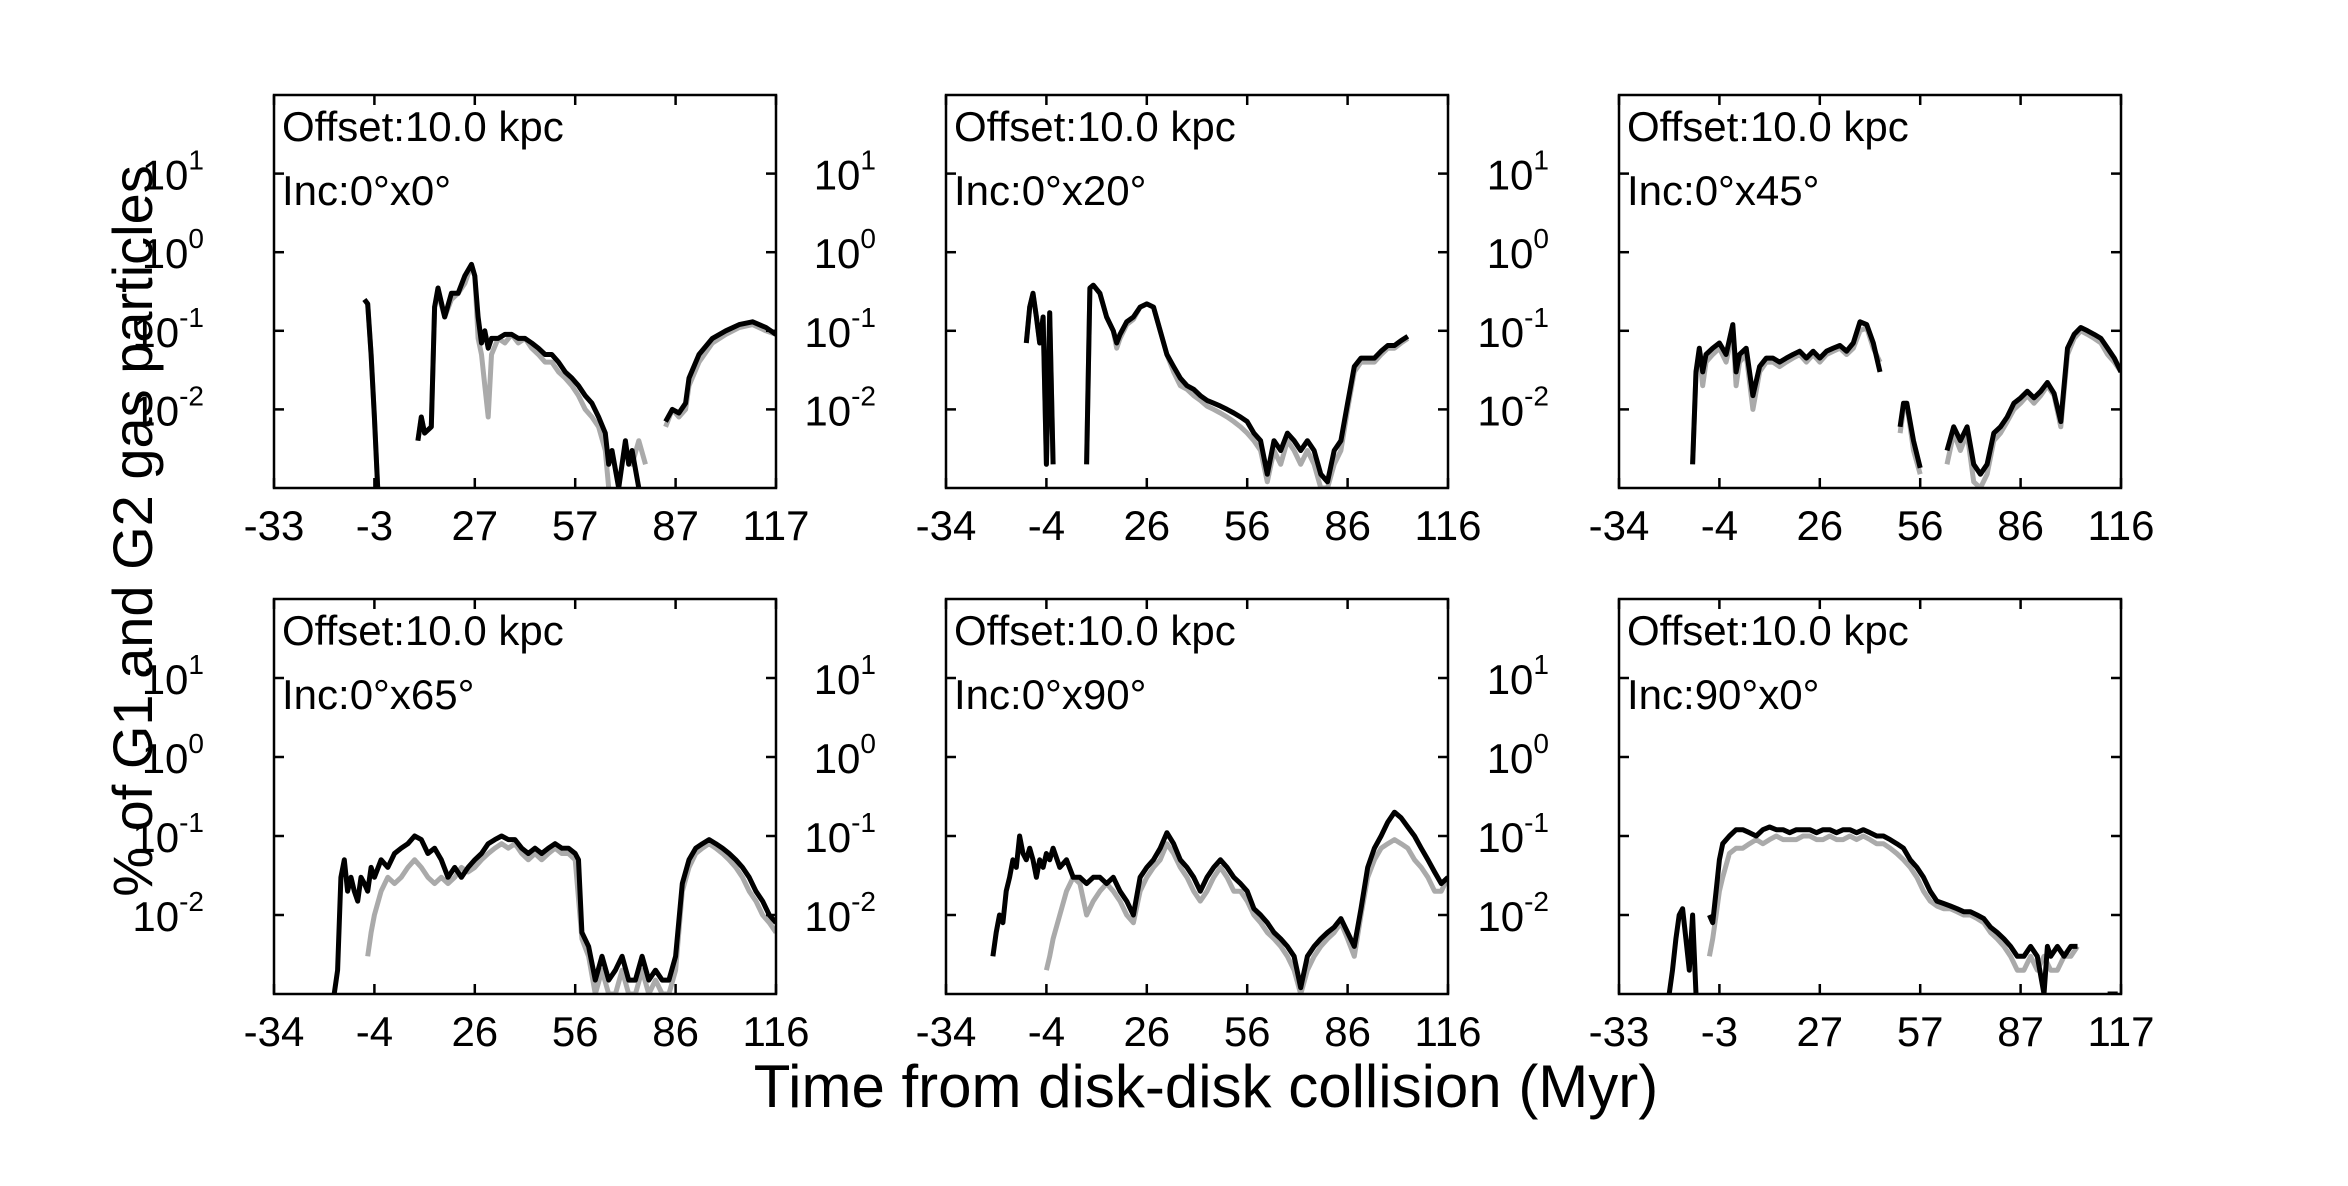  Describe the element at coordinates (1050, 694) in the screenshot. I see `inclination-annotation: Inc:0°x90°` at that location.